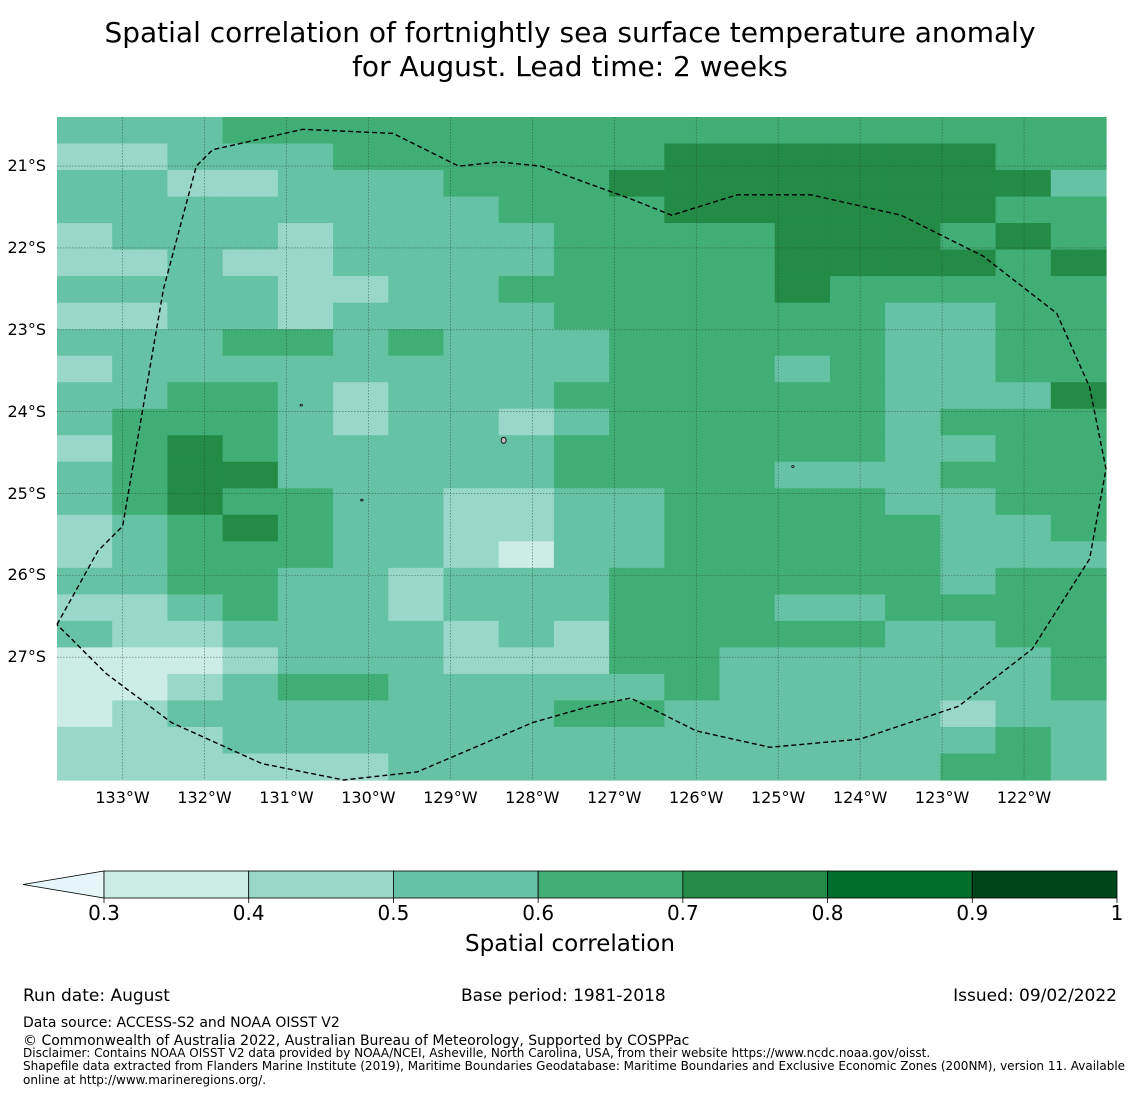  What do you see at coordinates (682, 913) in the screenshot?
I see `colorbar-tick-label: 0.7` at bounding box center [682, 913].